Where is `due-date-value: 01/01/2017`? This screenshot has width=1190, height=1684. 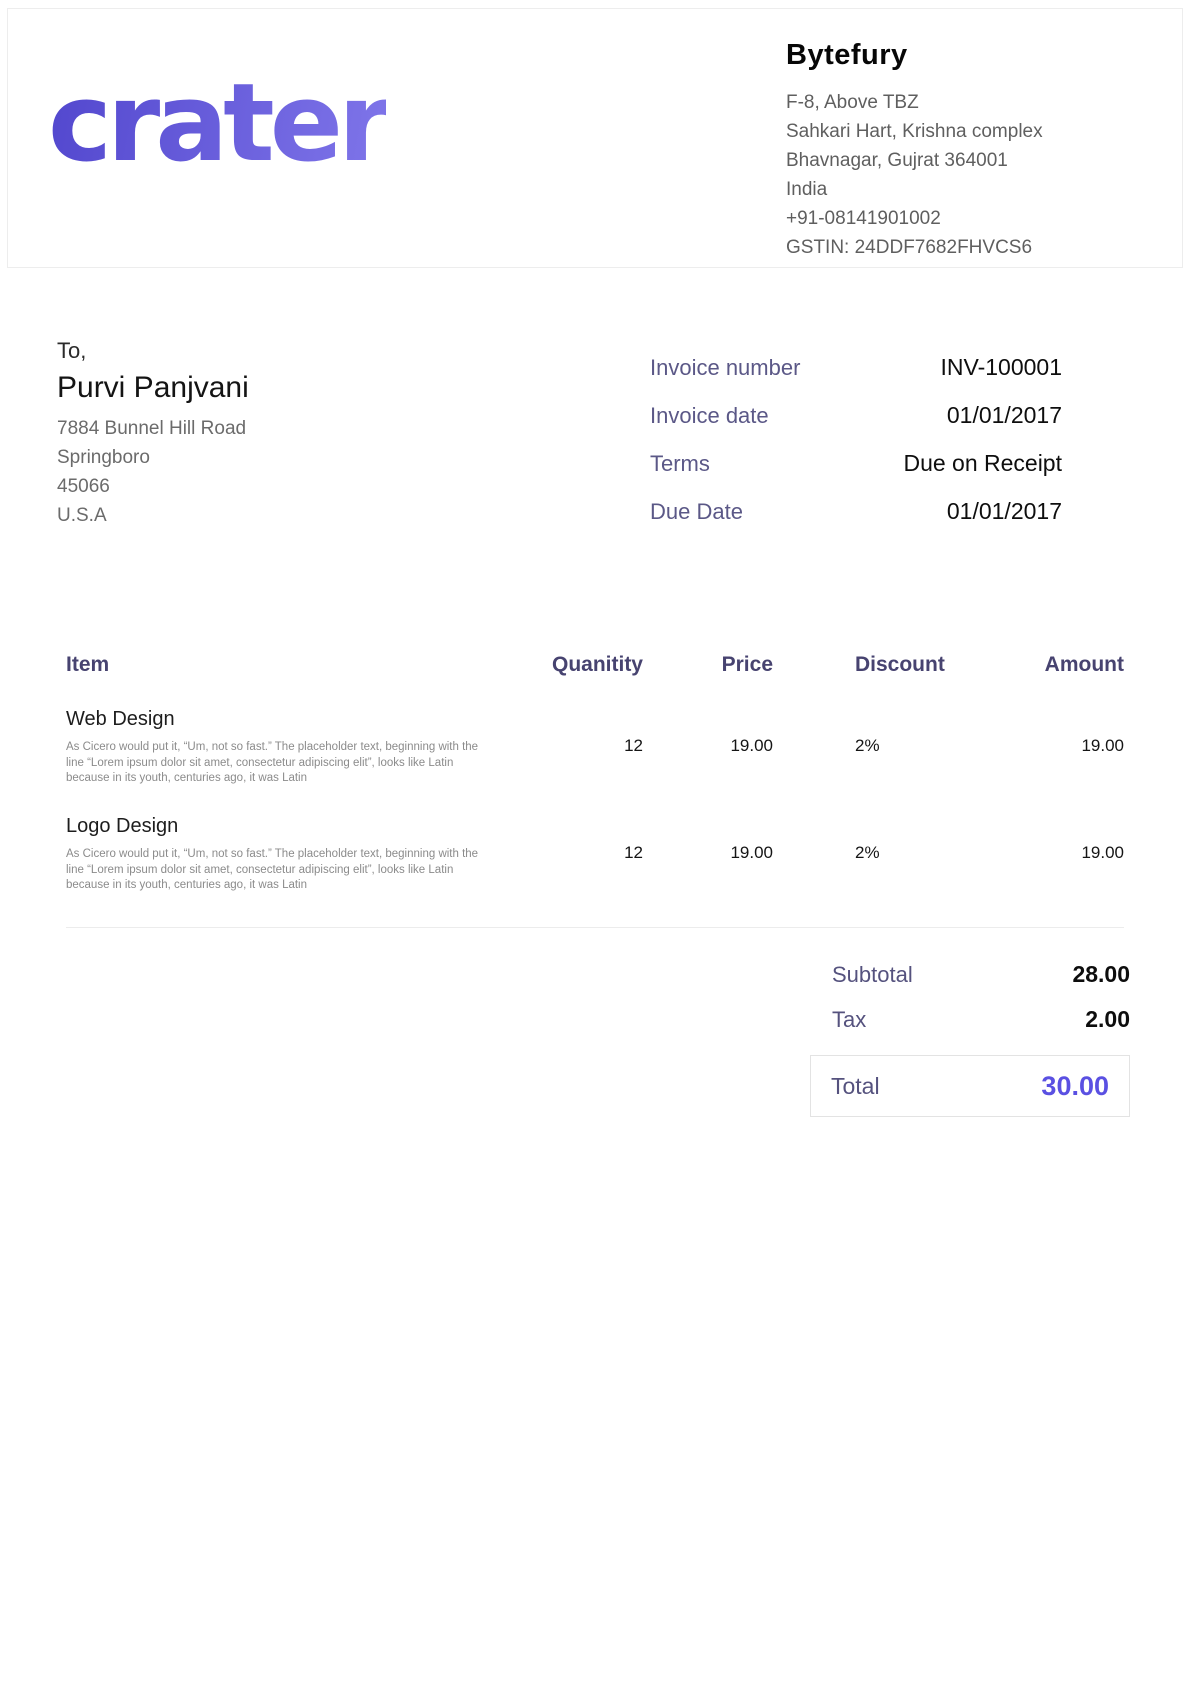
due-date-value: 01/01/2017 is located at coordinates (1004, 511).